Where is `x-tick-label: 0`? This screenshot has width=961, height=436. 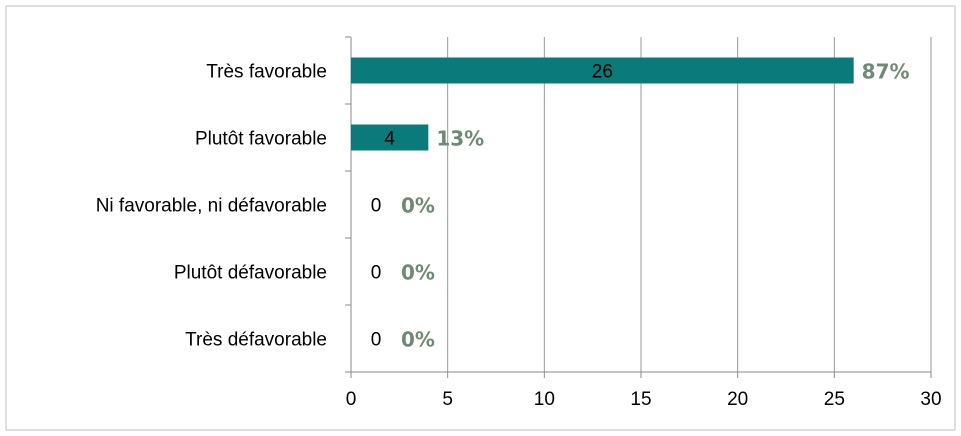 x-tick-label: 0 is located at coordinates (351, 399).